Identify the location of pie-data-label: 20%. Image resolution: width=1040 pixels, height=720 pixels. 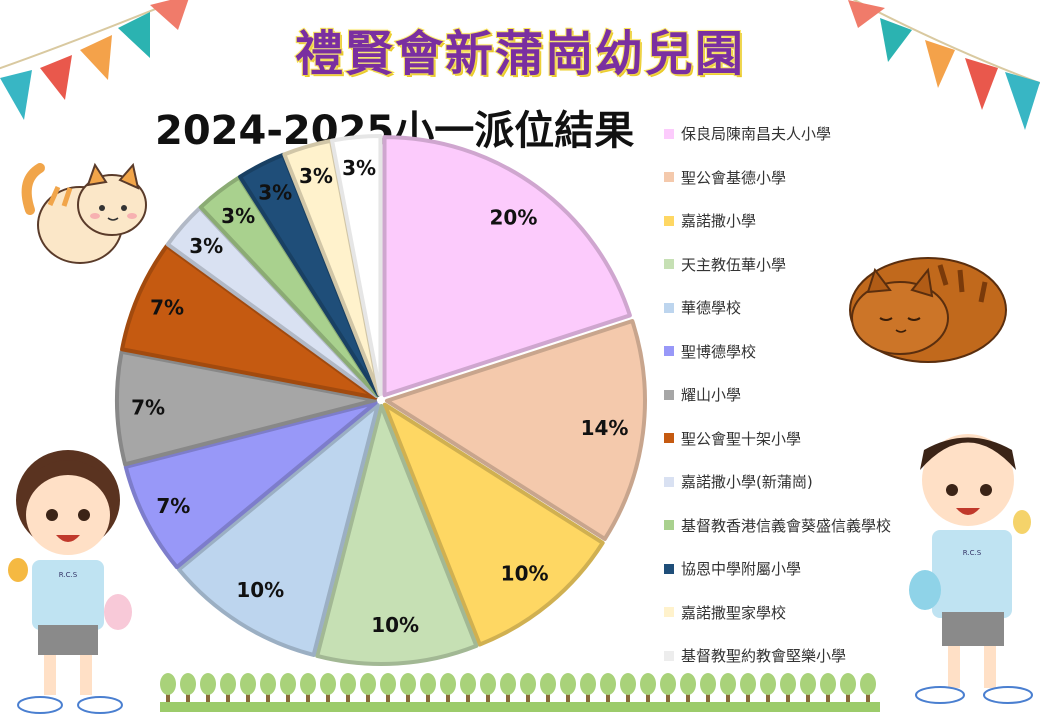
(513, 218).